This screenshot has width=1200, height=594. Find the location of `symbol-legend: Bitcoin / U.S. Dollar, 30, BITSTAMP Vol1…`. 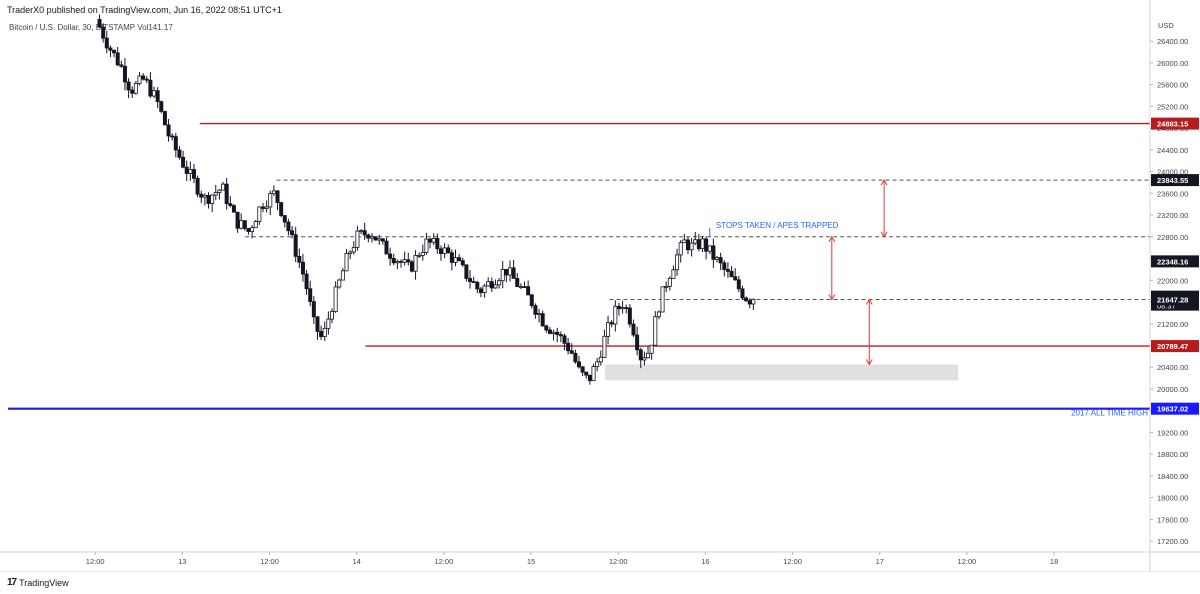

symbol-legend: Bitcoin / U.S. Dollar, 30, BITSTAMP Vol1… is located at coordinates (91, 27).